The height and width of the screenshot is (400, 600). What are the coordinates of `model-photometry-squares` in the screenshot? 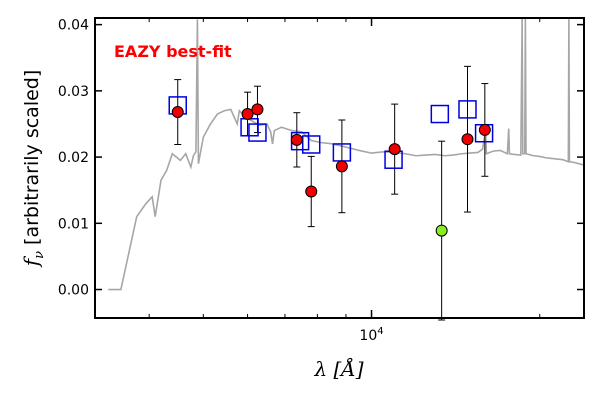 It's located at (331, 132).